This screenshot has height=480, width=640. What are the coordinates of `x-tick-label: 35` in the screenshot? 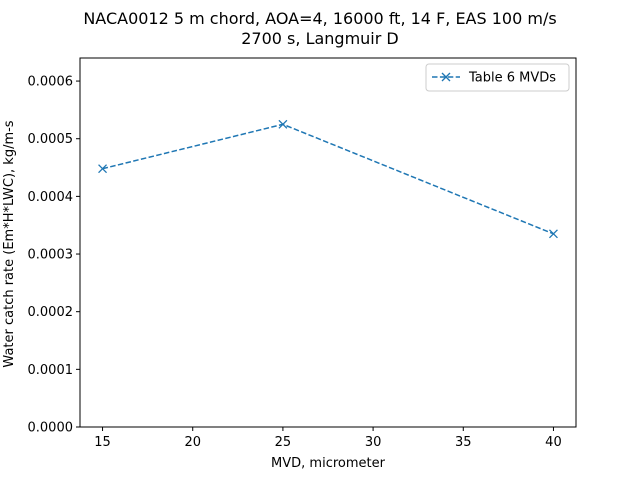 It's located at (463, 442).